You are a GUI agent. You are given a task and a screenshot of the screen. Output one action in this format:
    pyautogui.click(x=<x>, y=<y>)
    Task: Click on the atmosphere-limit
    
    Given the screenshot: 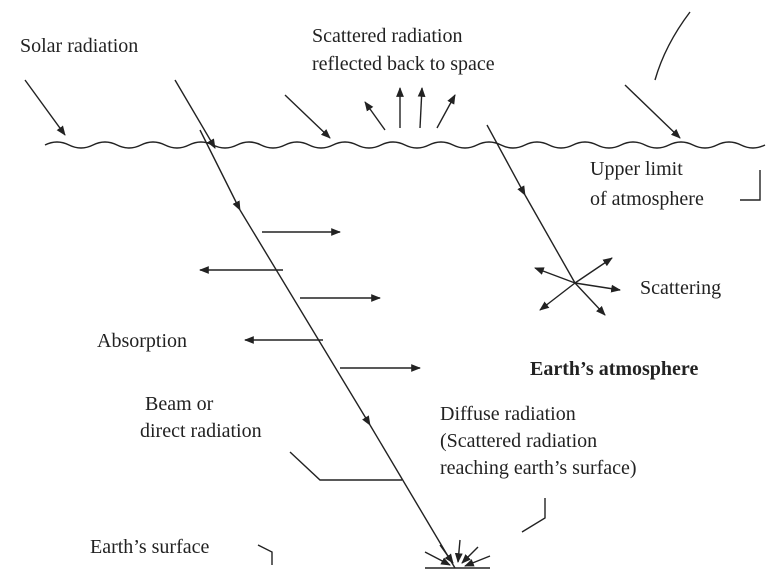 What is the action you would take?
    pyautogui.click(x=405, y=145)
    